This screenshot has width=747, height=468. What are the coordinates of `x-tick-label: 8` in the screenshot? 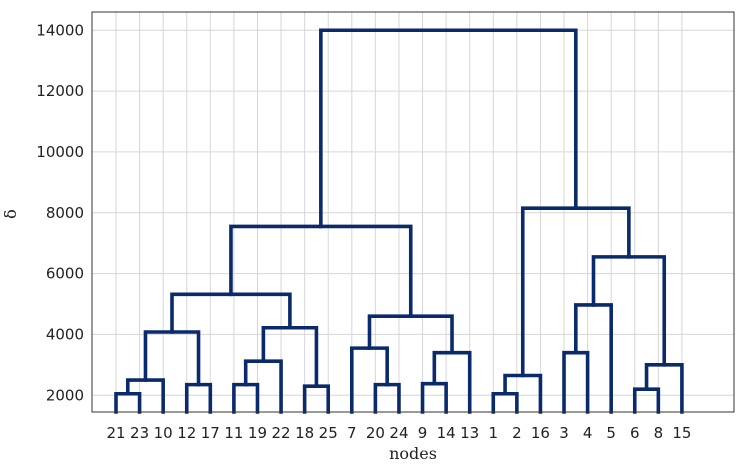 It's located at (659, 433).